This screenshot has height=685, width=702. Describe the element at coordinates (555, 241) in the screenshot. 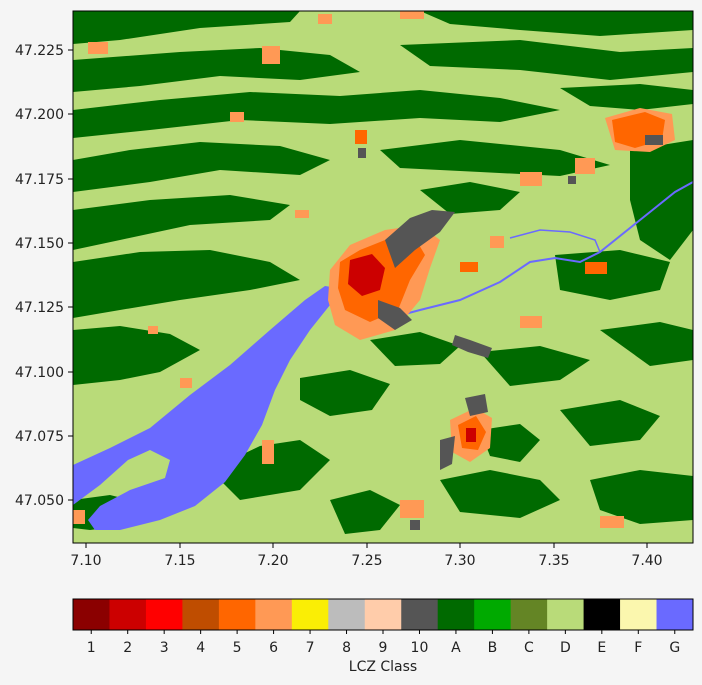

I see `river-channel` at that location.